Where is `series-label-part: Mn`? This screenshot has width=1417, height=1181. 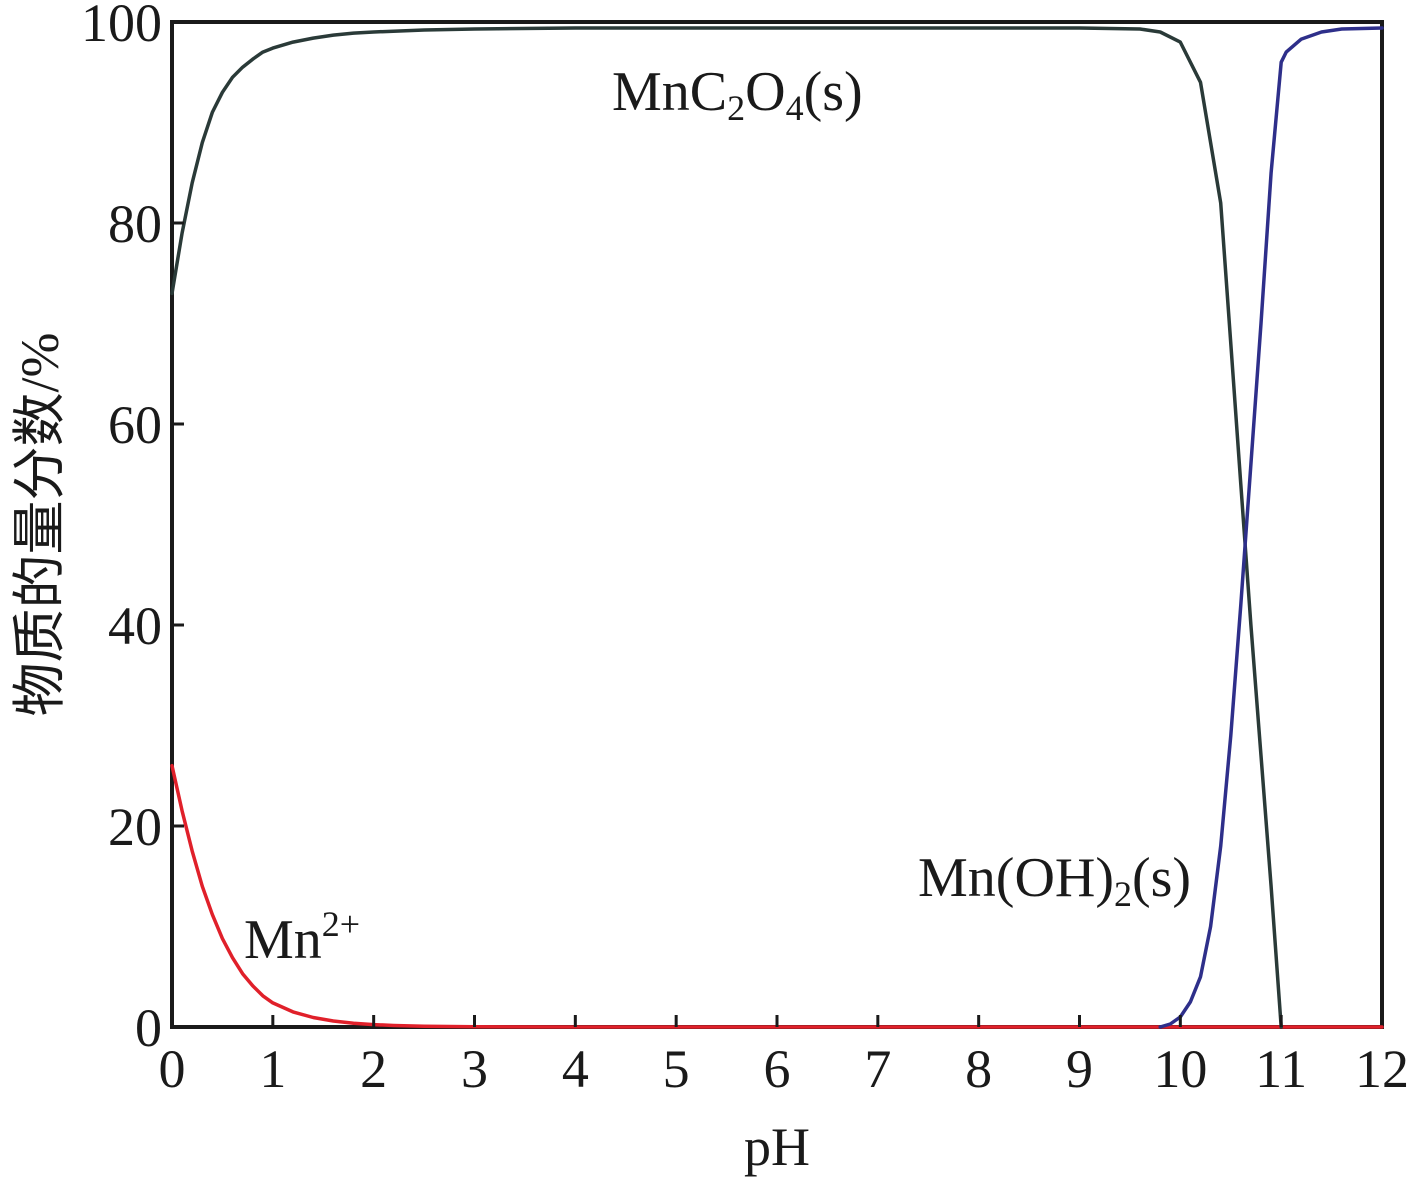 series-label-part: Mn is located at coordinates (283, 940).